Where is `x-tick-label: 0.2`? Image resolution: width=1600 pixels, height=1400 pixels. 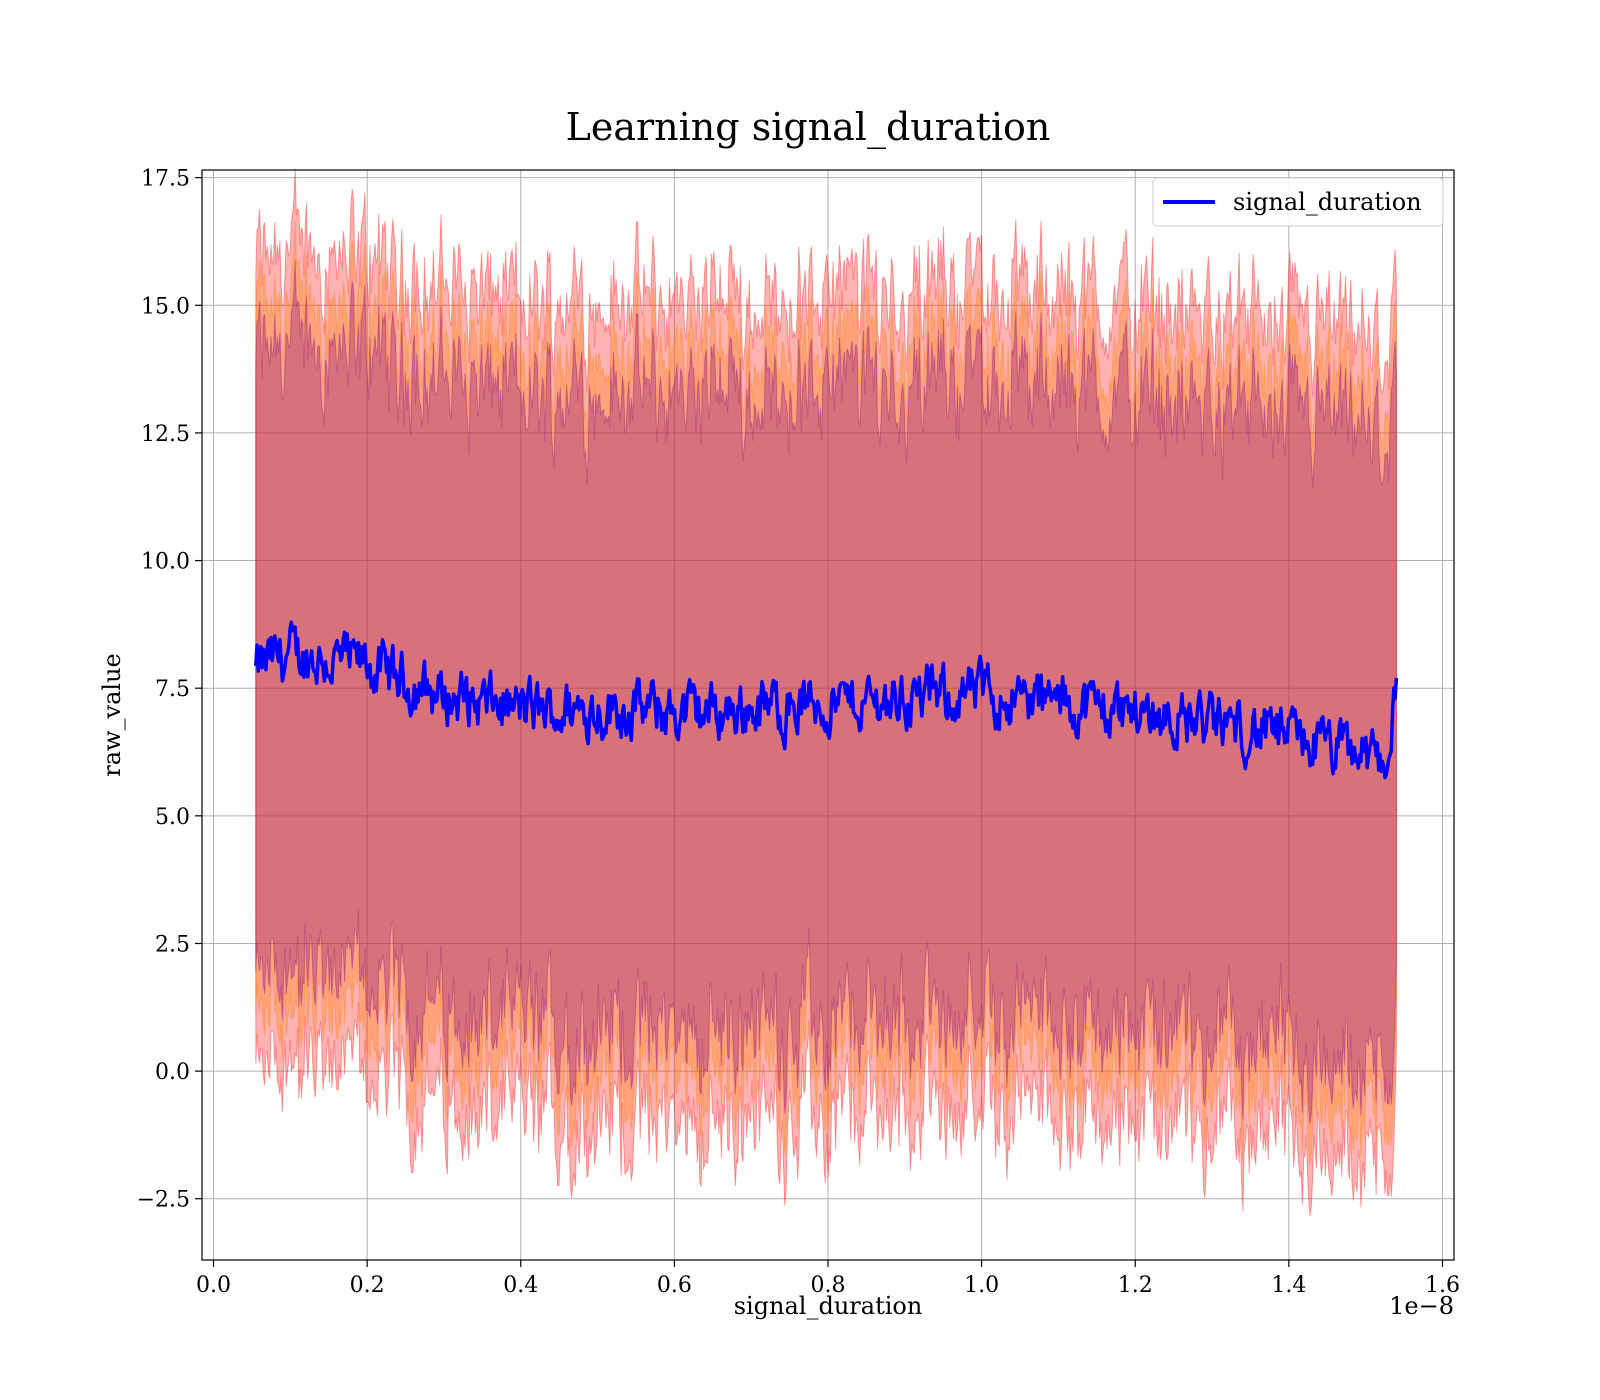
x-tick-label: 0.2 is located at coordinates (367, 1285).